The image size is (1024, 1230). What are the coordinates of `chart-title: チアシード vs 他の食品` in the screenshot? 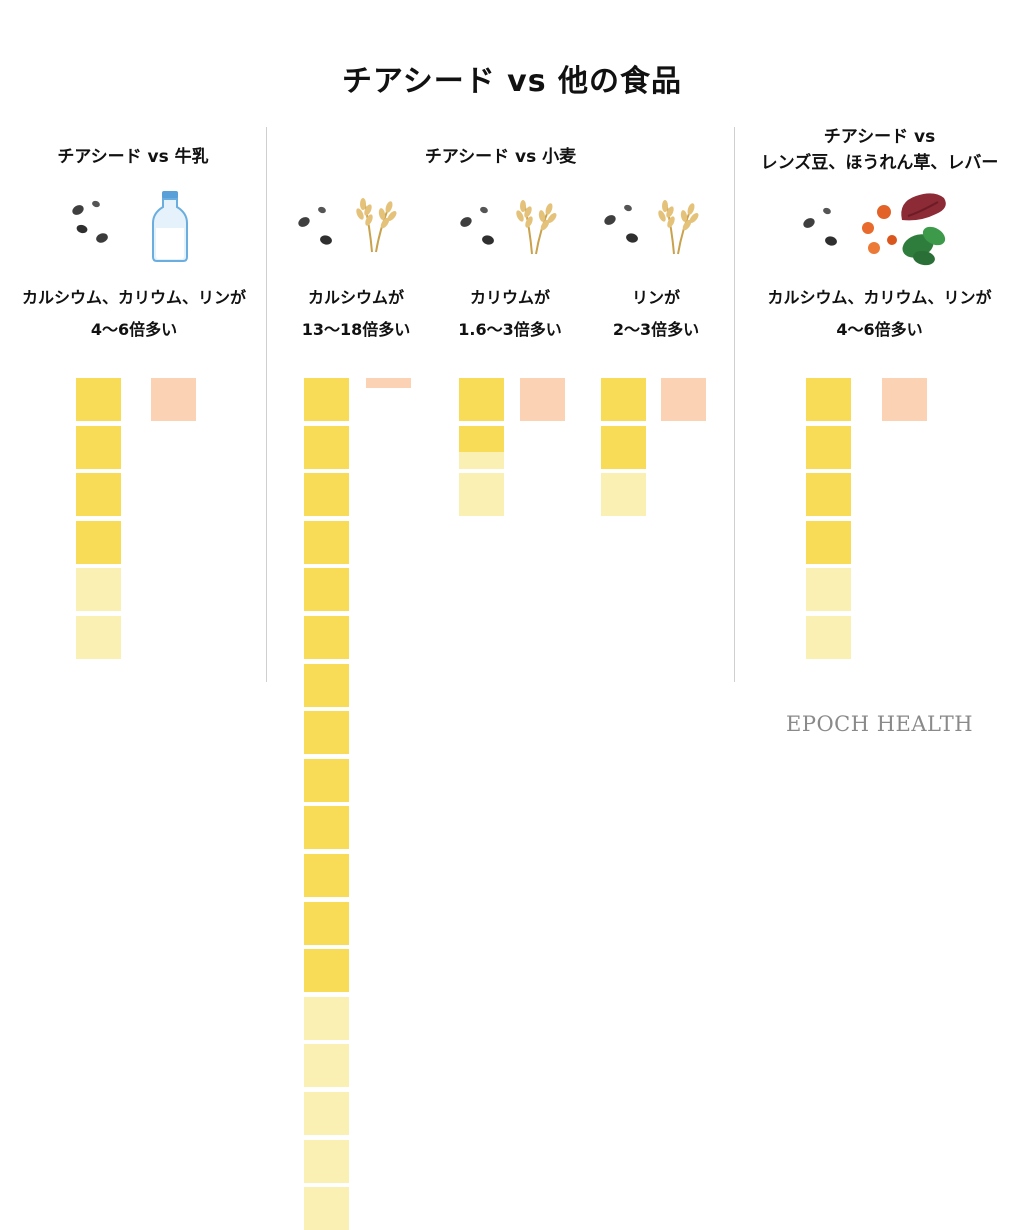 It's located at (512, 81).